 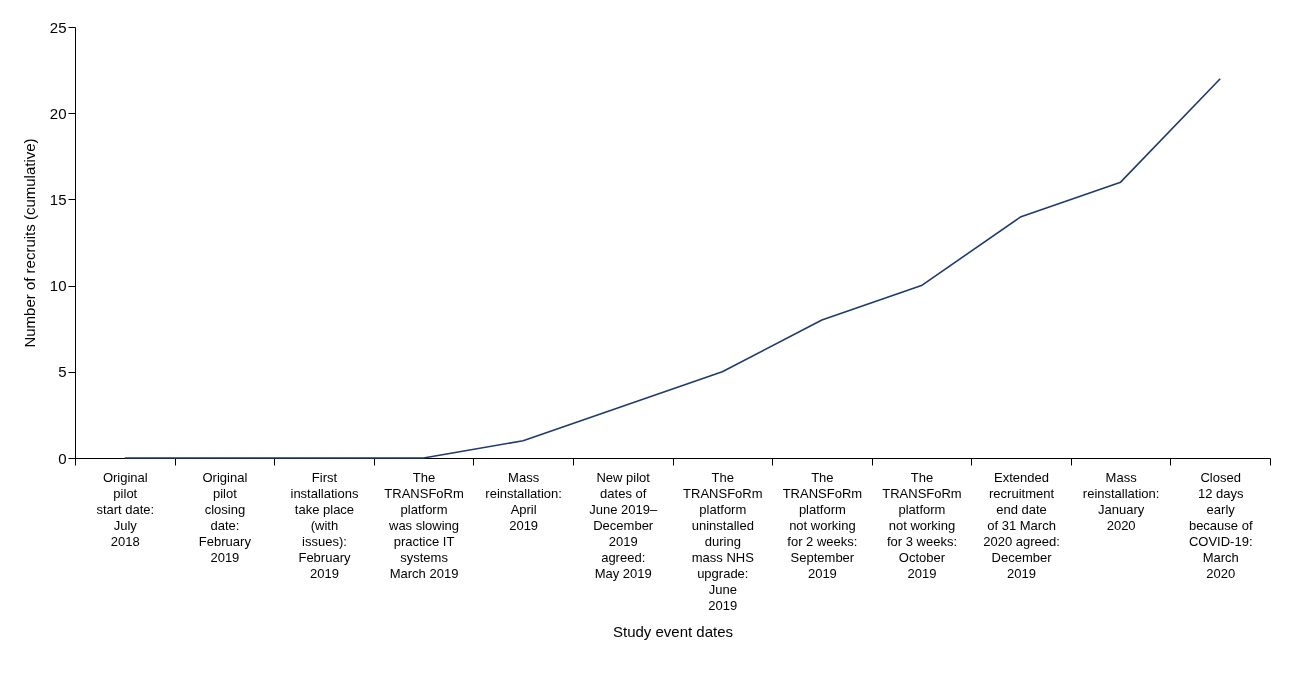 I want to click on y-tick-label: 5, so click(x=62, y=372).